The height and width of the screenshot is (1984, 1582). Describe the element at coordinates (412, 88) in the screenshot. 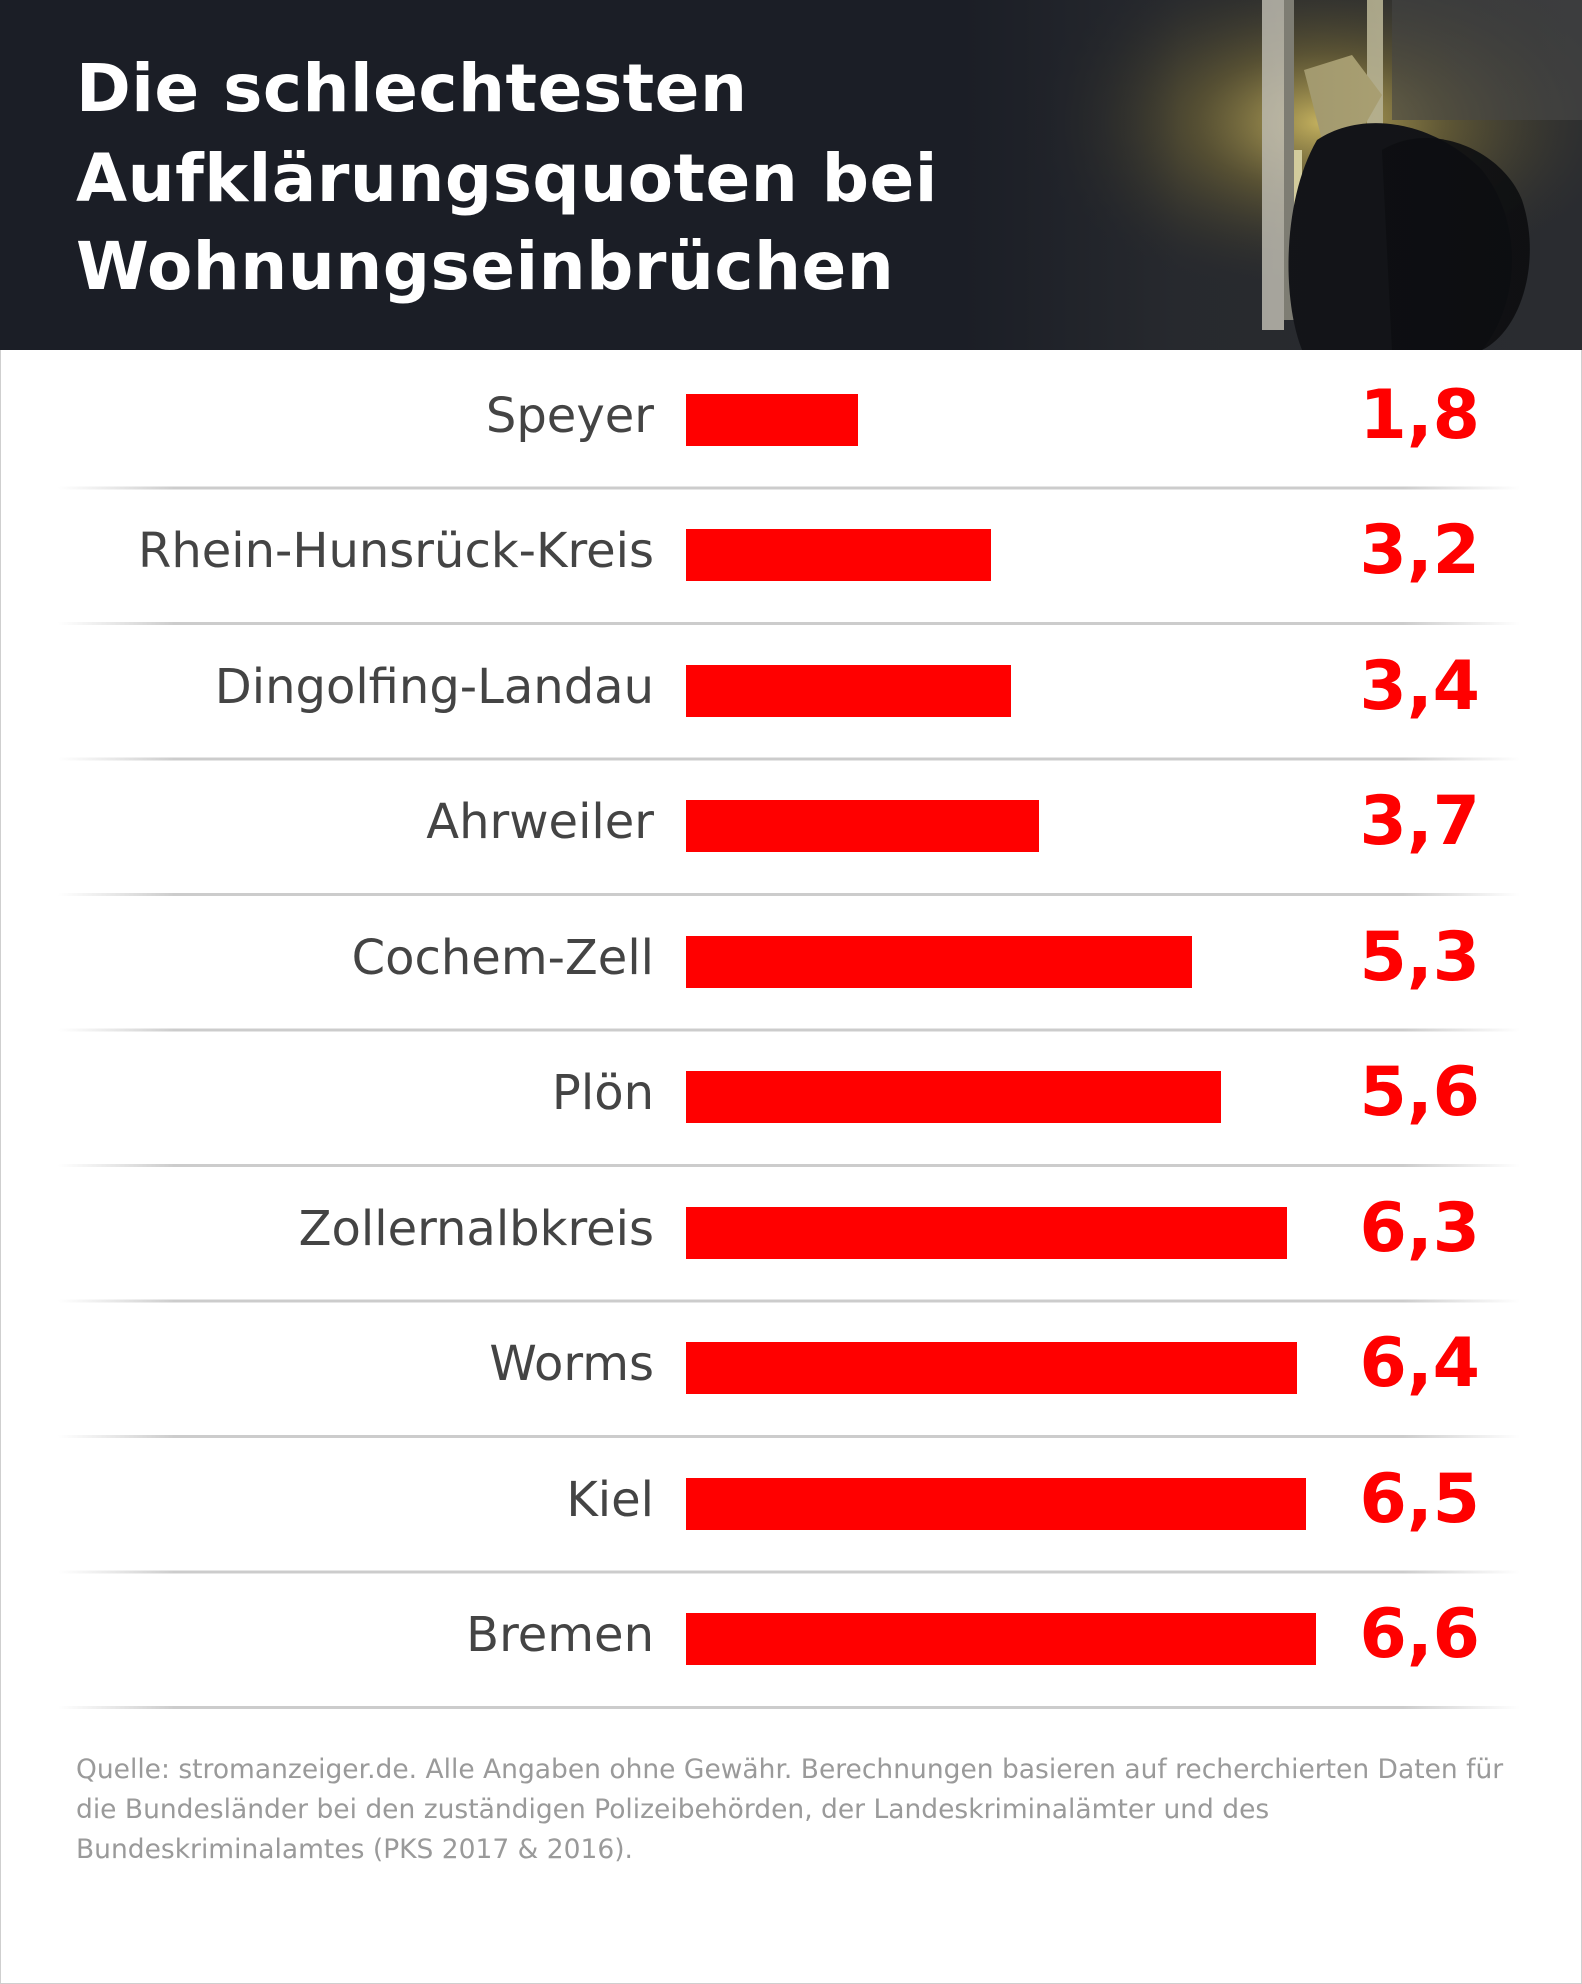

I see `title-line-1: Die schlechtesten` at that location.